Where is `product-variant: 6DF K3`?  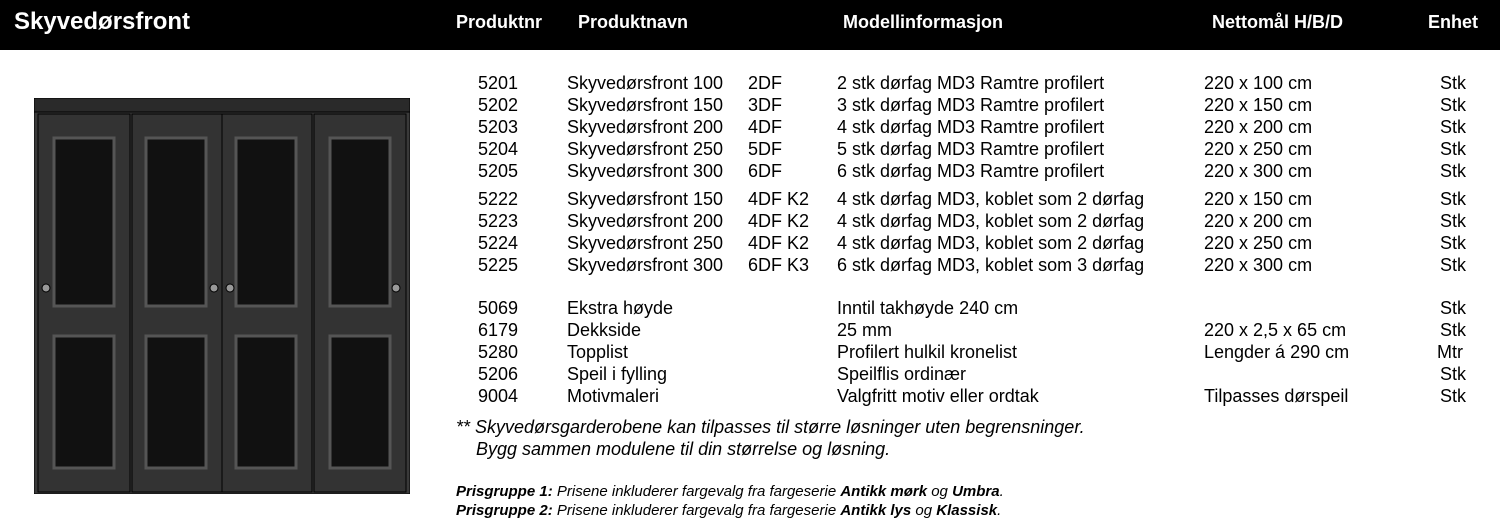
product-variant: 6DF K3 is located at coordinates (779, 265).